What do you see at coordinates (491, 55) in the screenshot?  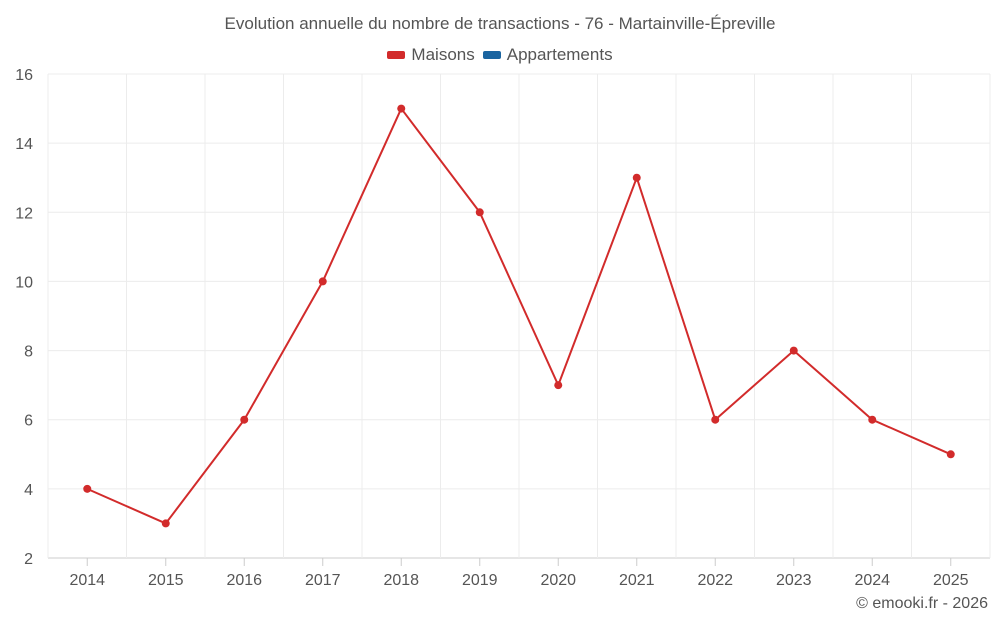 I see `legend-swatch-appartements` at bounding box center [491, 55].